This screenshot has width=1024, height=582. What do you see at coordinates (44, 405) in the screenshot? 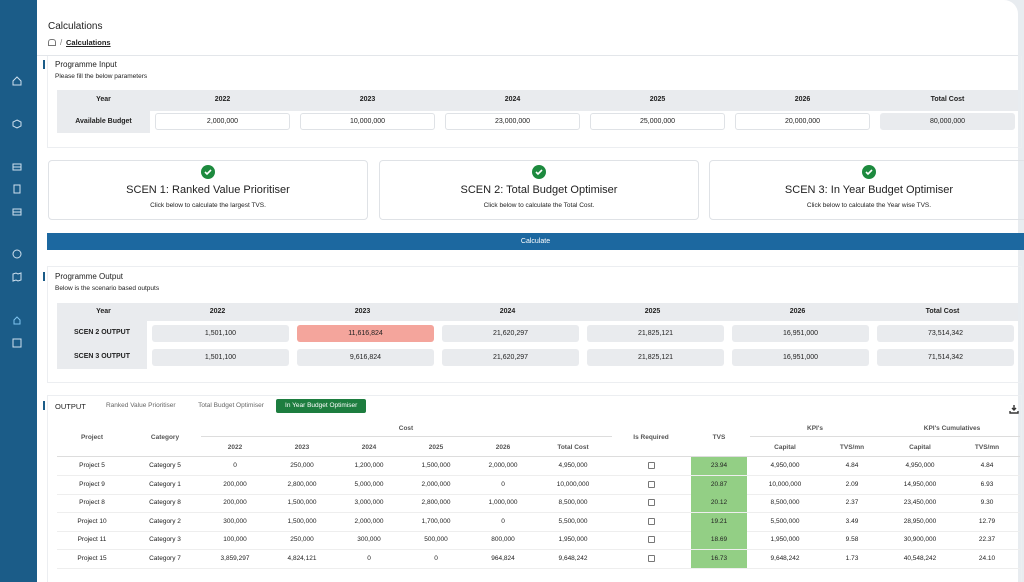
I see `section-marker` at bounding box center [44, 405].